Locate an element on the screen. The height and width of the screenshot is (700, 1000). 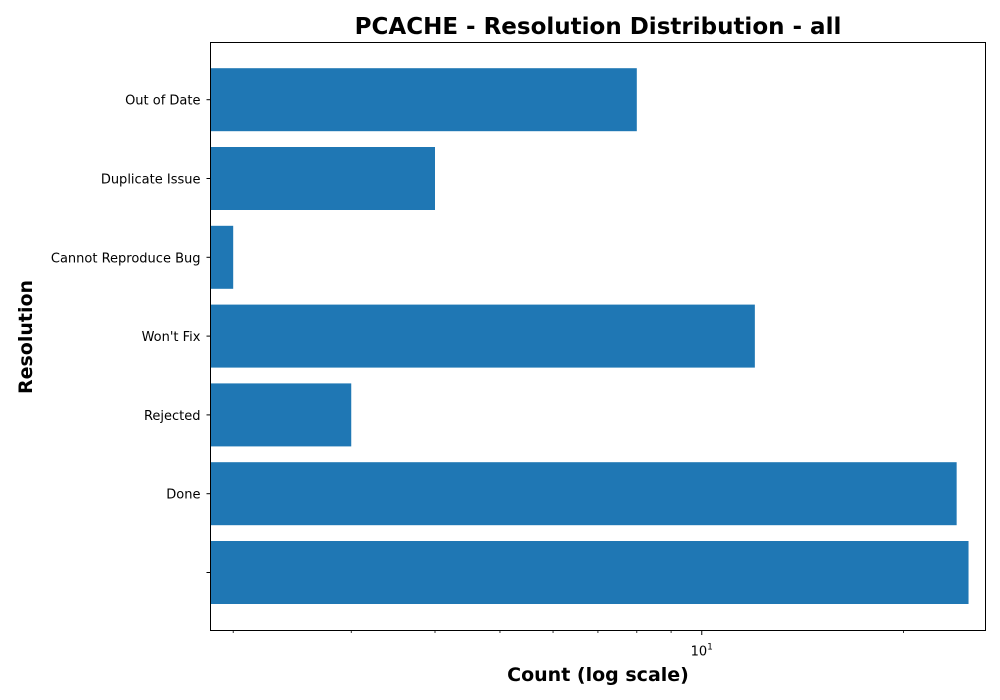
chart-title: PCACHE - Resolution Distribution - all is located at coordinates (598, 27).